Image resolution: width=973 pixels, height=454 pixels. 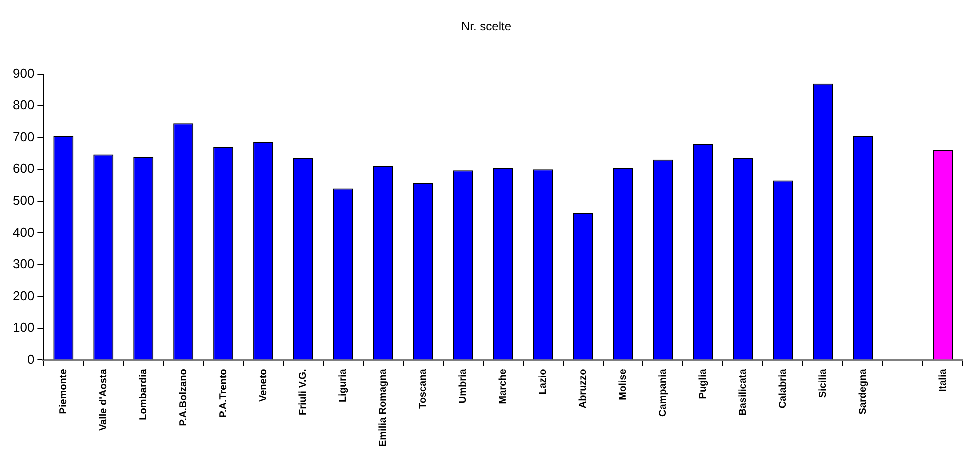 I want to click on x-tick-label: Basilicata, so click(x=743, y=392).